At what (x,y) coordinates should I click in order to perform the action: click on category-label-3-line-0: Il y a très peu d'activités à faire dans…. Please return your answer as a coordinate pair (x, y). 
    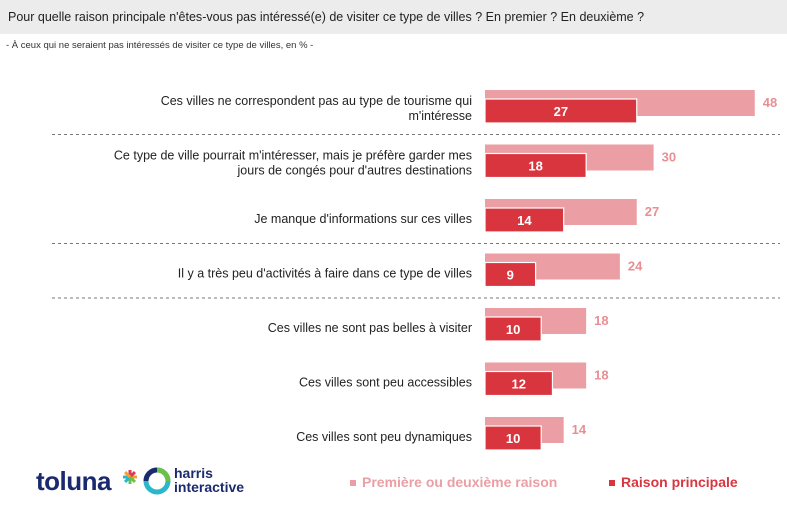
    Looking at the image, I should click on (325, 274).